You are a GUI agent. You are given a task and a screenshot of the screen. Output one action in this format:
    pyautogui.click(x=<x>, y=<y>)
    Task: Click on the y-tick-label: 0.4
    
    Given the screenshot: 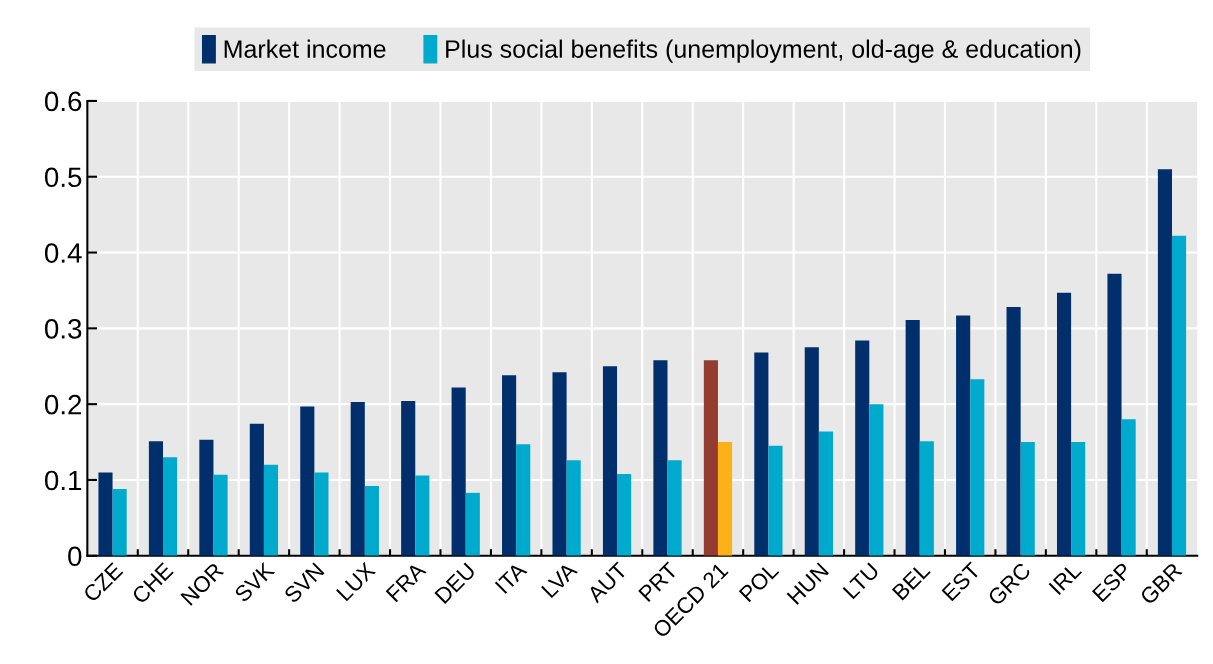 What is the action you would take?
    pyautogui.click(x=63, y=253)
    